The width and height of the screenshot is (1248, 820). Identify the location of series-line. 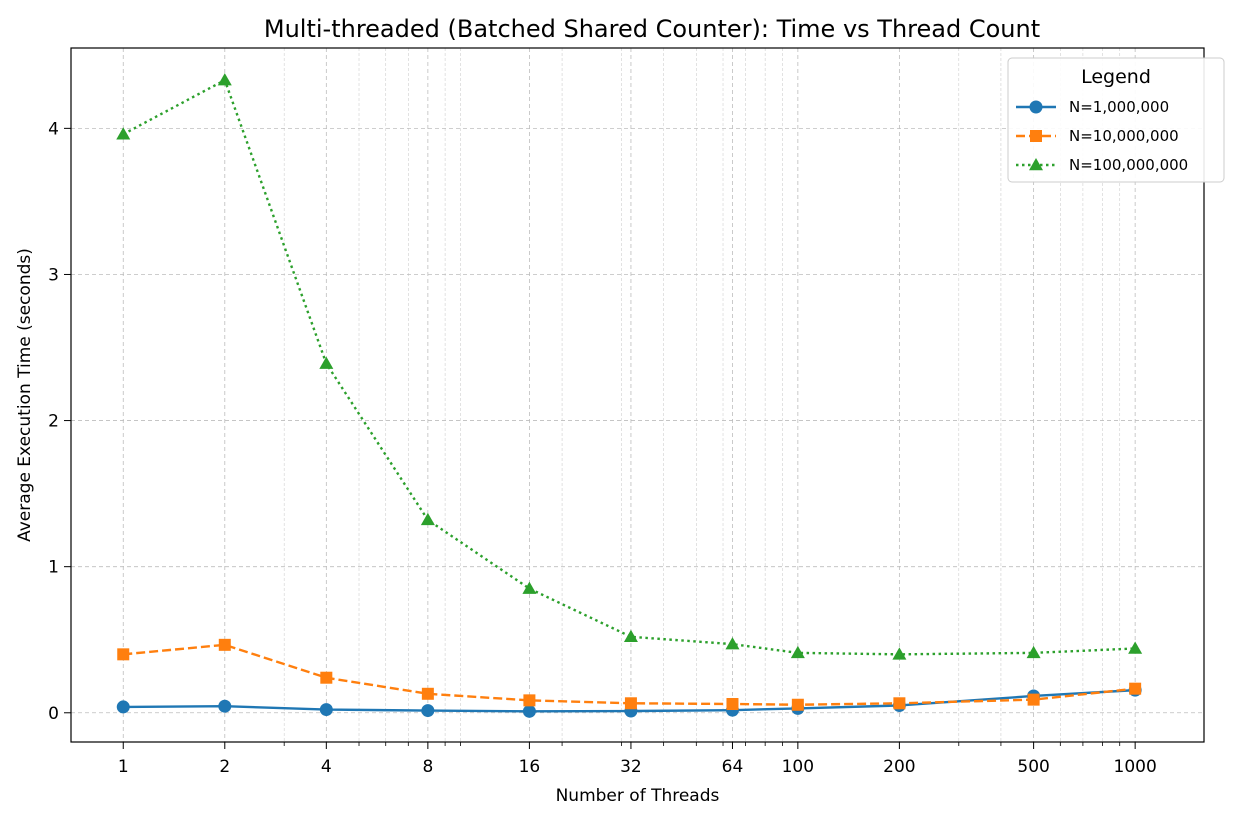
(629, 674).